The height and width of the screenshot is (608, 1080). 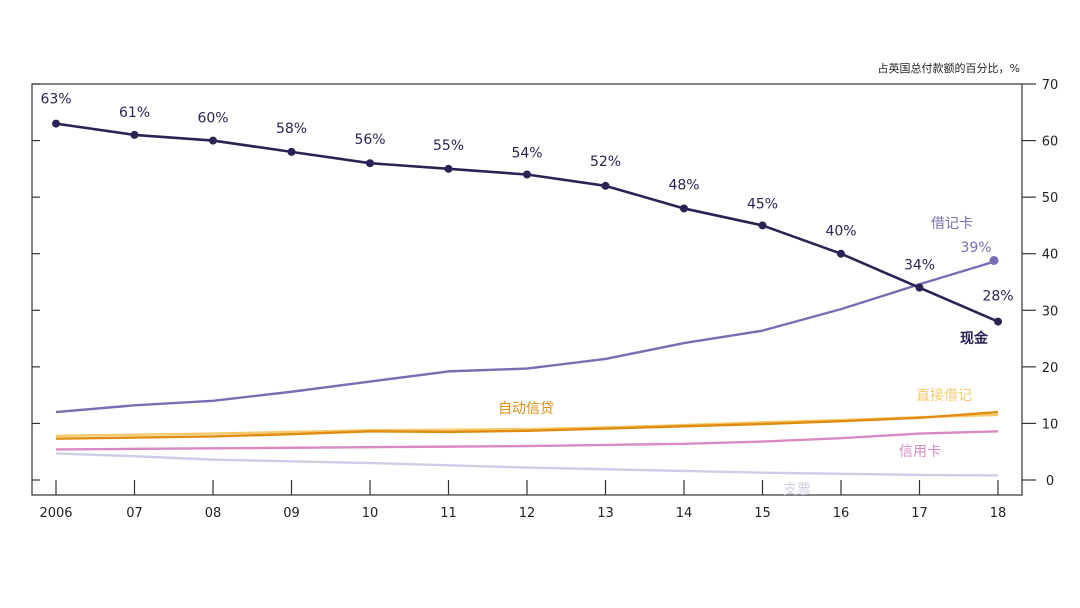 What do you see at coordinates (1050, 255) in the screenshot?
I see `y-tick-label: 40` at bounding box center [1050, 255].